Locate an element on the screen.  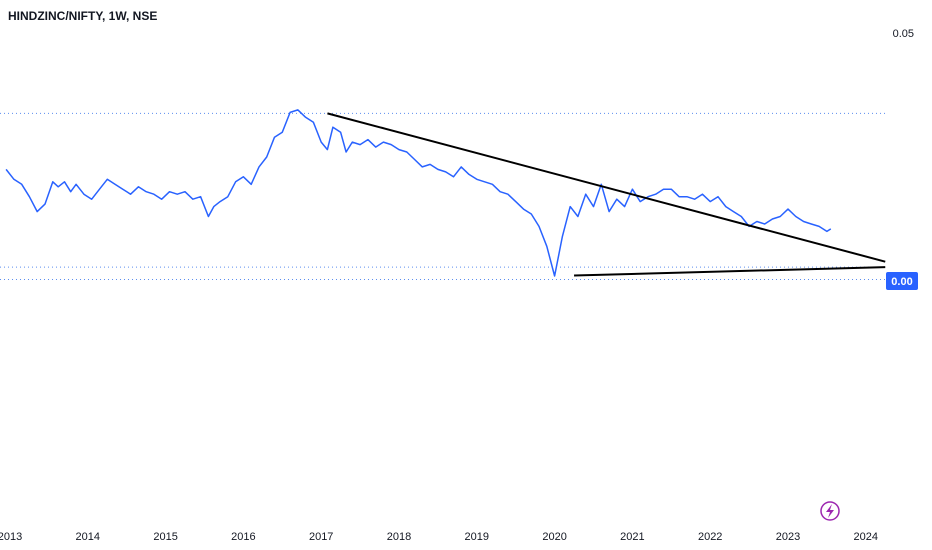
symbol-title: HINDZINC/NIFTY, 1W, NSE is located at coordinates (83, 16).